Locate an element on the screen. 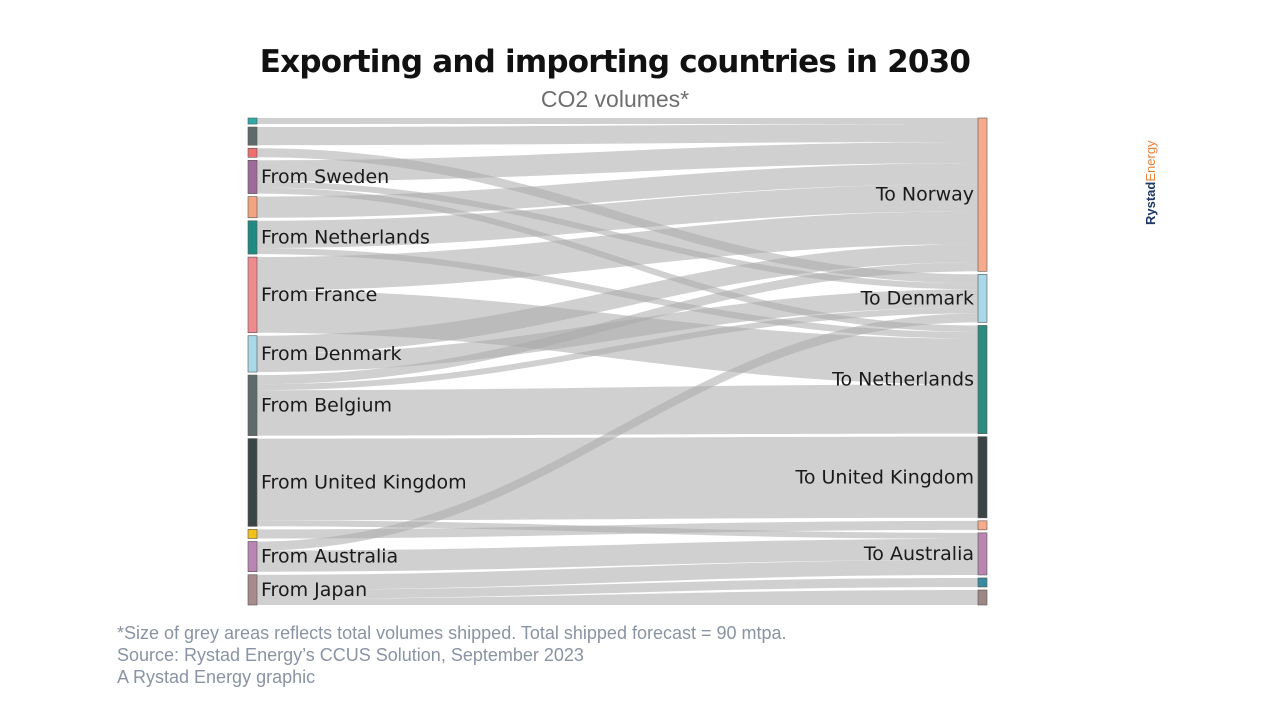 The image size is (1280, 720). source-label-netherlands: From Netherlands is located at coordinates (345, 237).